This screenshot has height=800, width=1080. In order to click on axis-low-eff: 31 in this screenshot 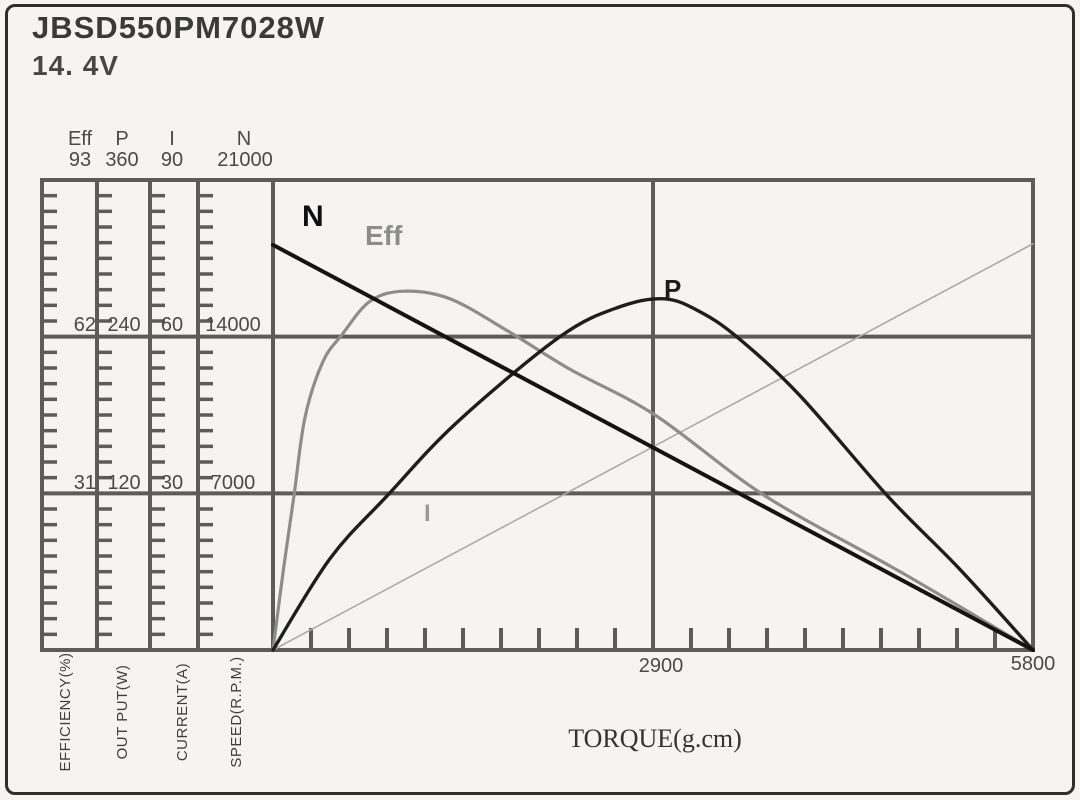, I will do `click(84, 483)`.